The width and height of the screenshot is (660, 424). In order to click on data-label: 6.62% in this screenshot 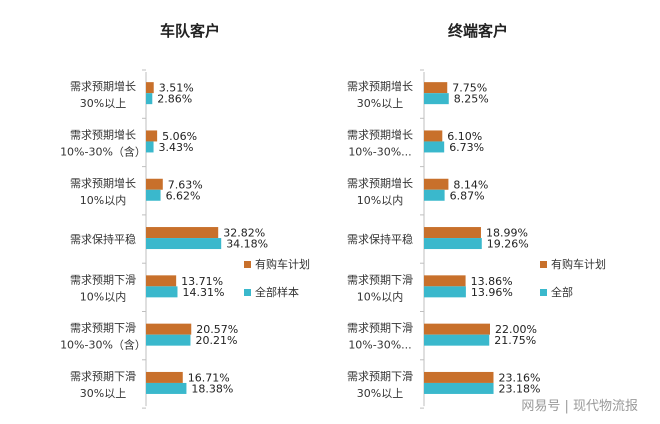, I will do `click(183, 195)`.